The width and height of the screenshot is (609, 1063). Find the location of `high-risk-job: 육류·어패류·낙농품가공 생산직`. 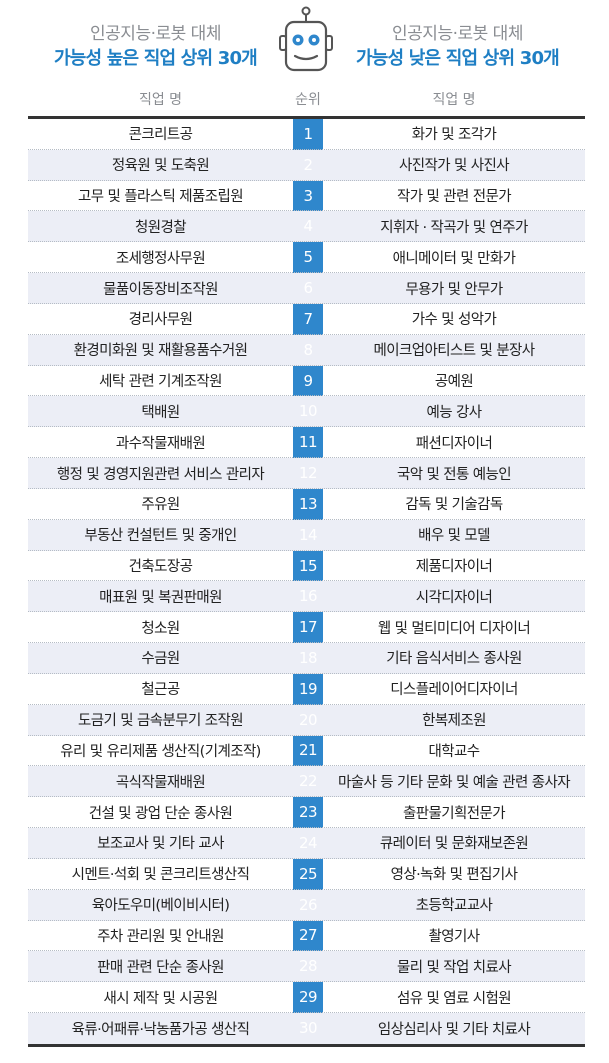

high-risk-job: 육류·어패류·낙농품가공 생산직 is located at coordinates (160, 1029).